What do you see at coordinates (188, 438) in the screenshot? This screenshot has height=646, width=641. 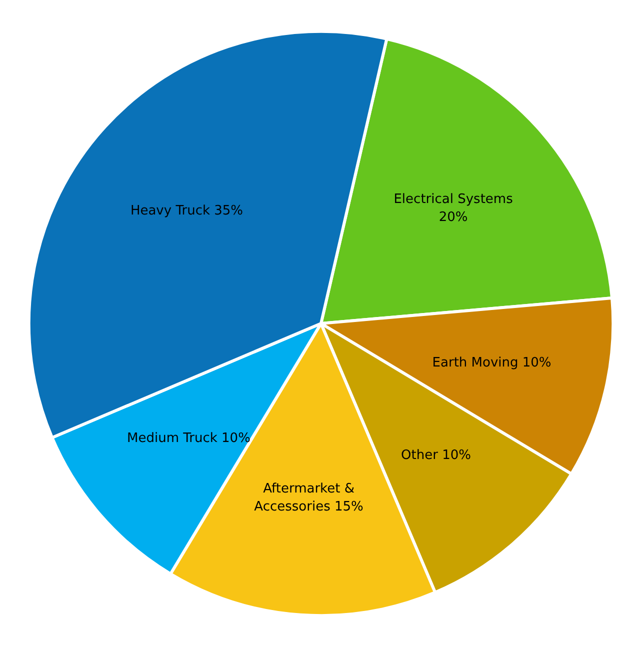 I see `slice-label: Medium Truck 10%` at bounding box center [188, 438].